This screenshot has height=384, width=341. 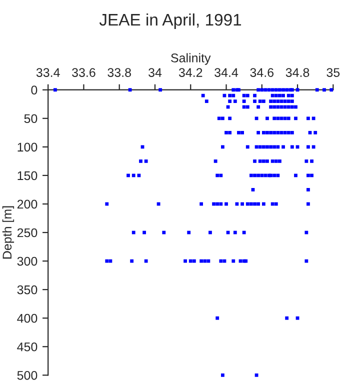 What do you see at coordinates (84, 72) in the screenshot?
I see `x-tick-label: 33.6` at bounding box center [84, 72].